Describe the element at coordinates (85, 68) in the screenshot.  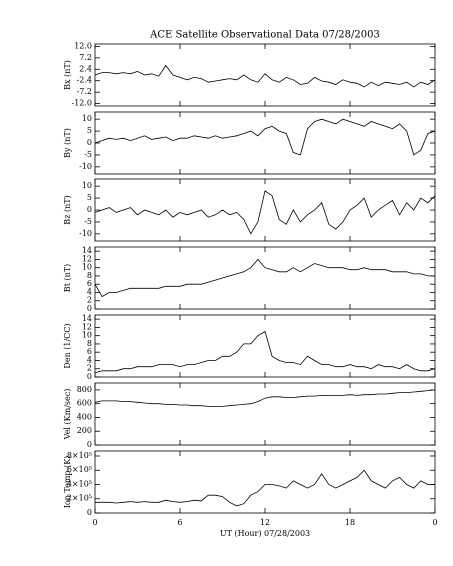
I see `y-tick-label: 2.4` at that location.